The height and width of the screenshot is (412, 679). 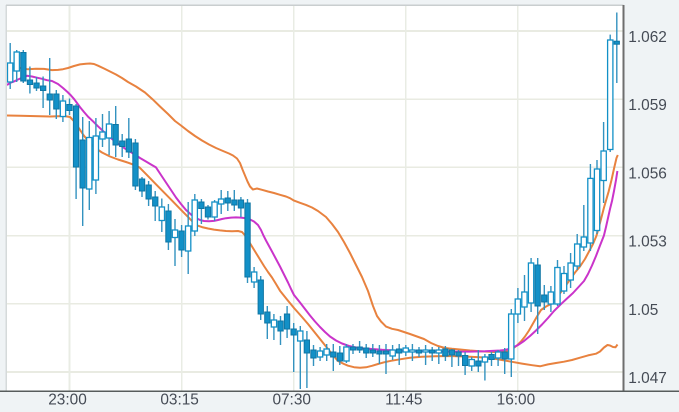 I want to click on svg-text: 1.062, so click(x=647, y=37).